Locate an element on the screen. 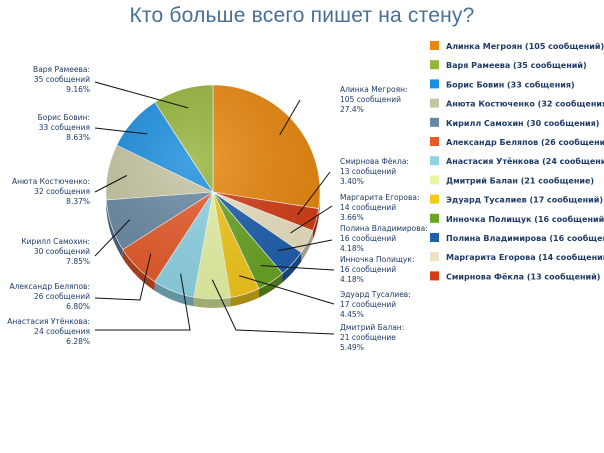 This screenshot has width=604, height=453. legend-item-инночка-полищук: Инночка Полищук (16 сообщений) is located at coordinates (517, 218).